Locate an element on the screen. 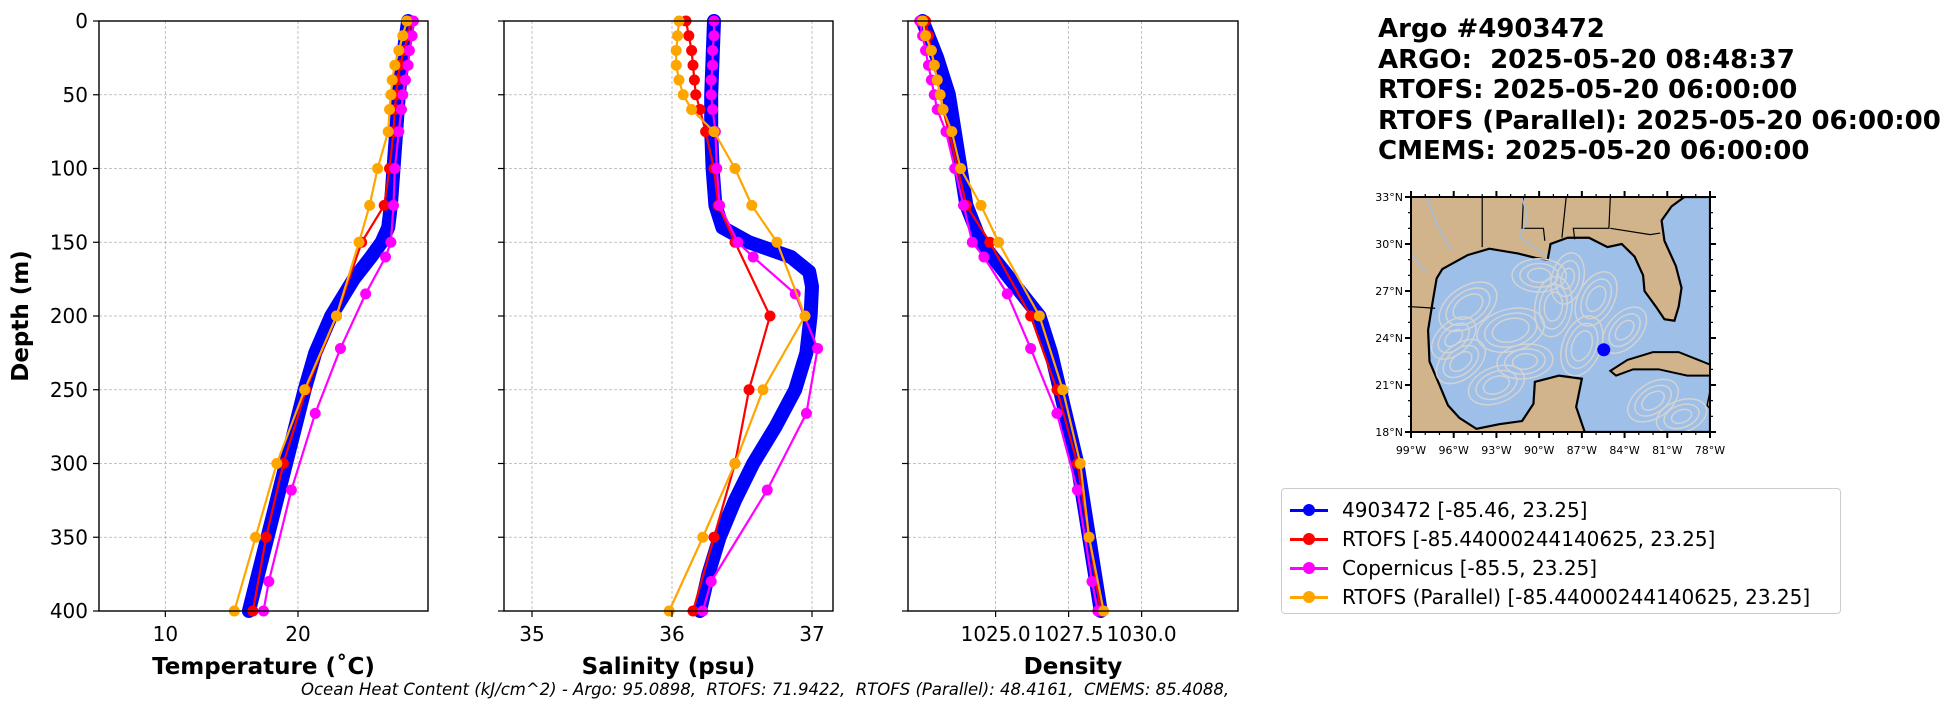 This screenshot has height=712, width=1949. y-tick-label: 350 is located at coordinates (69, 537).